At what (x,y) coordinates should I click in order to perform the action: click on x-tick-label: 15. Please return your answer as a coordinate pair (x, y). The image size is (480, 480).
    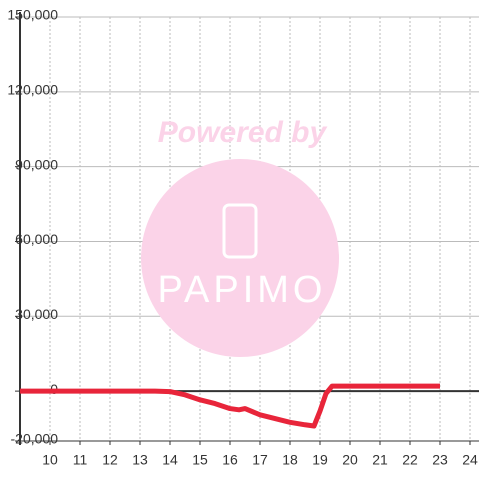
    Looking at the image, I should click on (200, 460).